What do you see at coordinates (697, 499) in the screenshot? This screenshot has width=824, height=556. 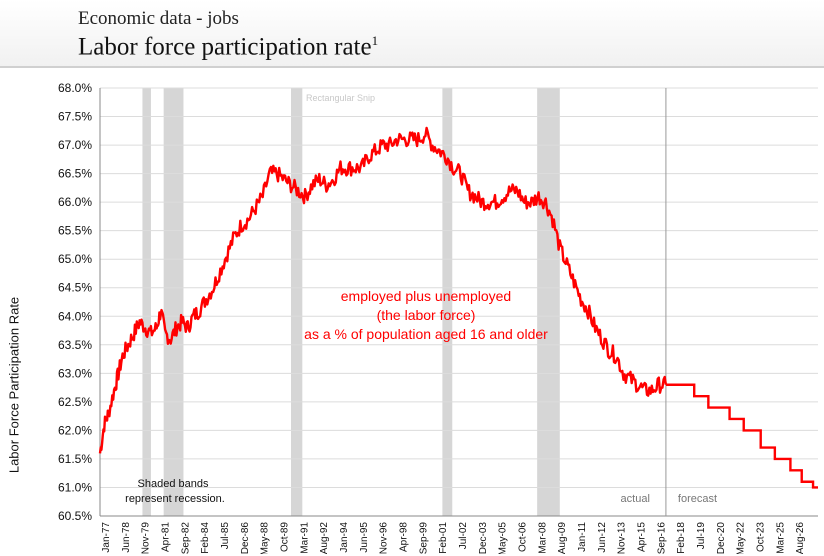 I see `forecast-label: forecast` at bounding box center [697, 499].